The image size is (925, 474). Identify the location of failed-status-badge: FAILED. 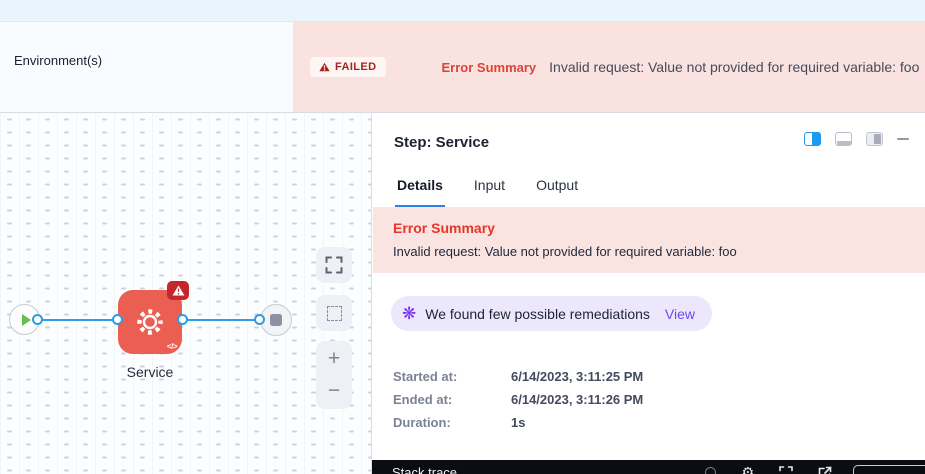
(348, 67).